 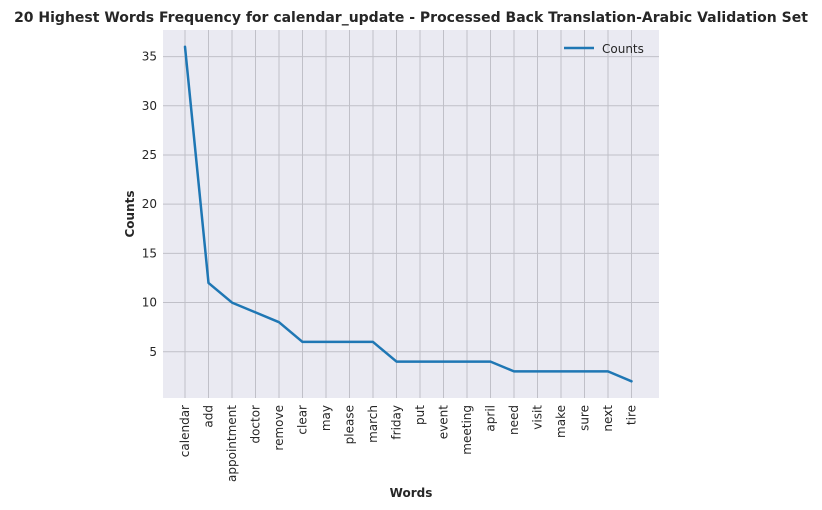 What do you see at coordinates (279, 428) in the screenshot?
I see `x-tick-label: remove` at bounding box center [279, 428].